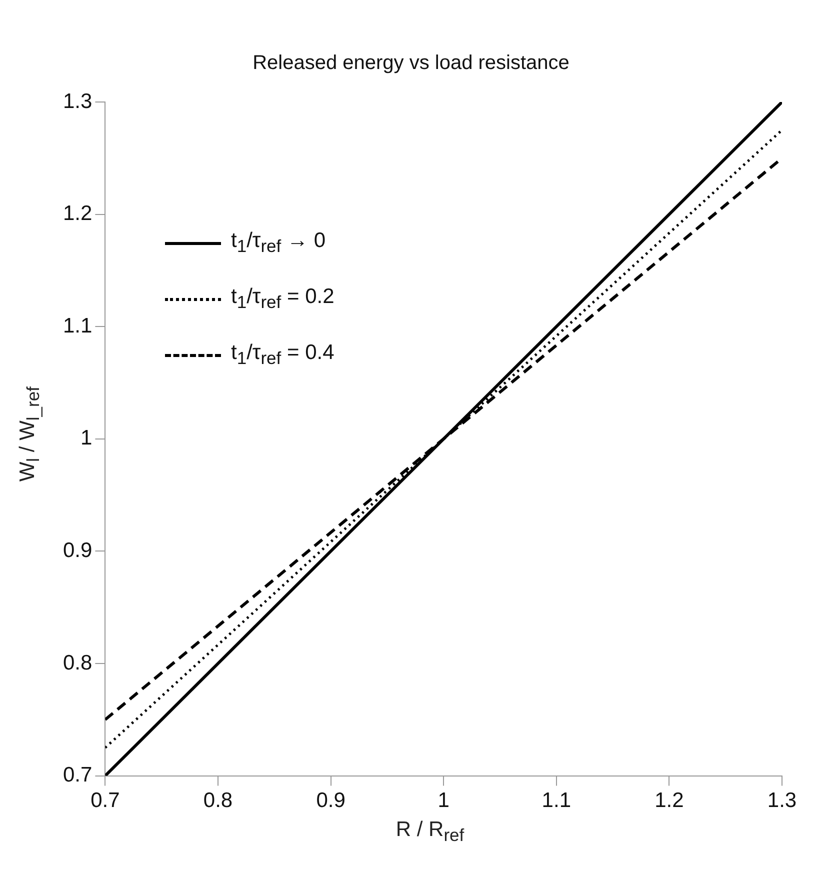 The height and width of the screenshot is (877, 822). I want to click on x-tick-label: 0.9, so click(331, 800).